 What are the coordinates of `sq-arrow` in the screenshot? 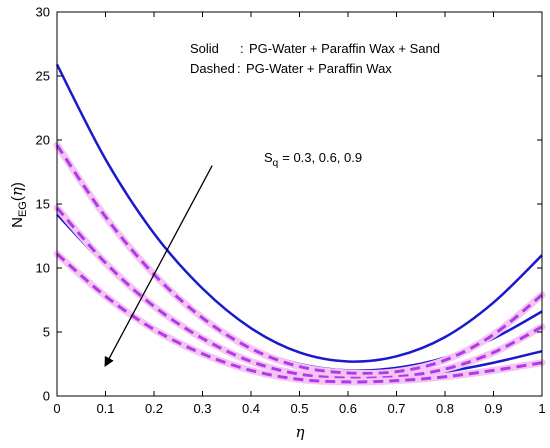 It's located at (158, 266).